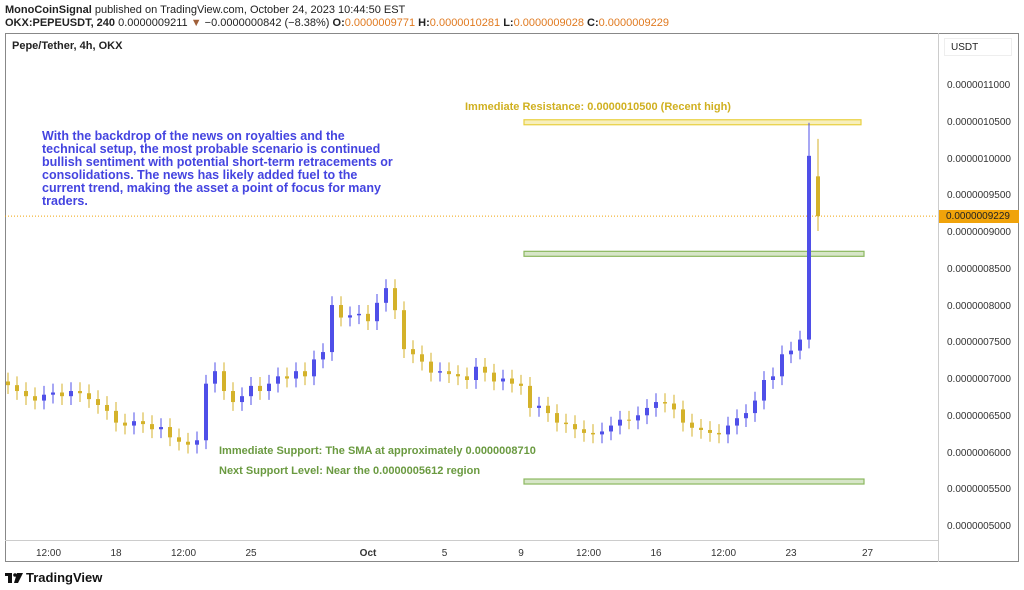 Image resolution: width=1024 pixels, height=590 pixels. What do you see at coordinates (979, 306) in the screenshot?
I see `price-tick-label: 0.0000008000` at bounding box center [979, 306].